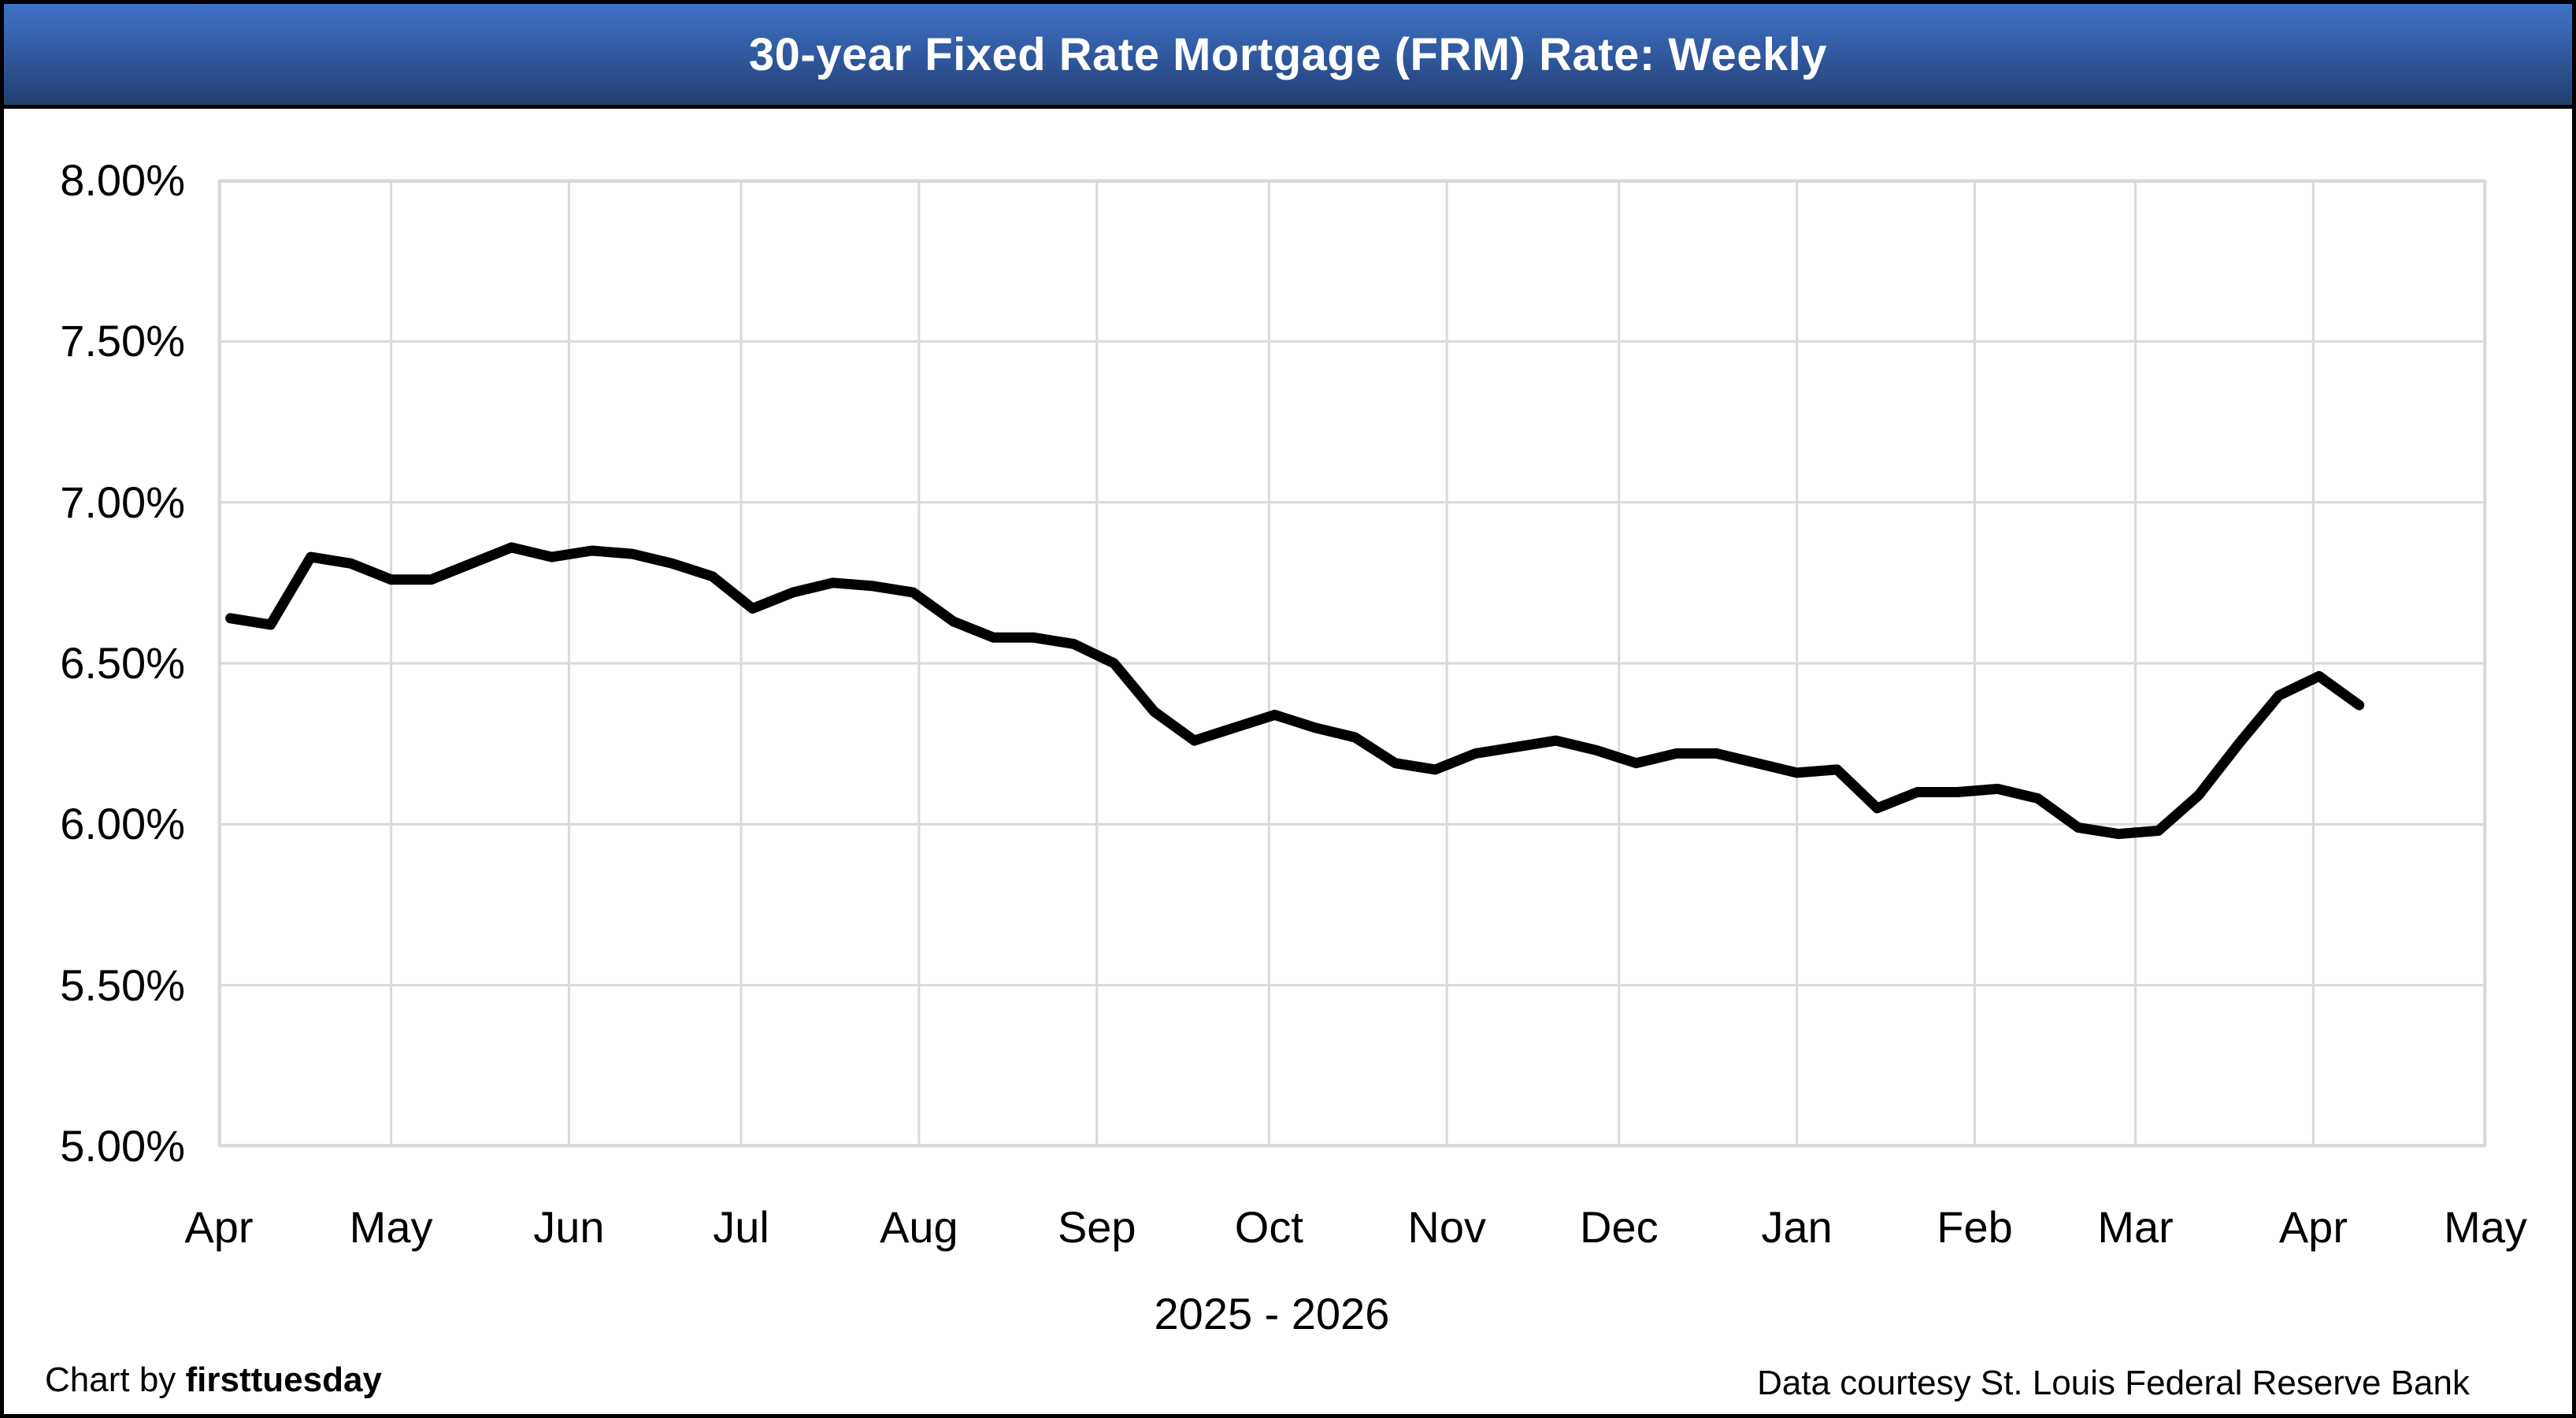 The width and height of the screenshot is (2576, 1418). Describe the element at coordinates (2135, 1227) in the screenshot. I see `x-axis-label: Mar` at that location.